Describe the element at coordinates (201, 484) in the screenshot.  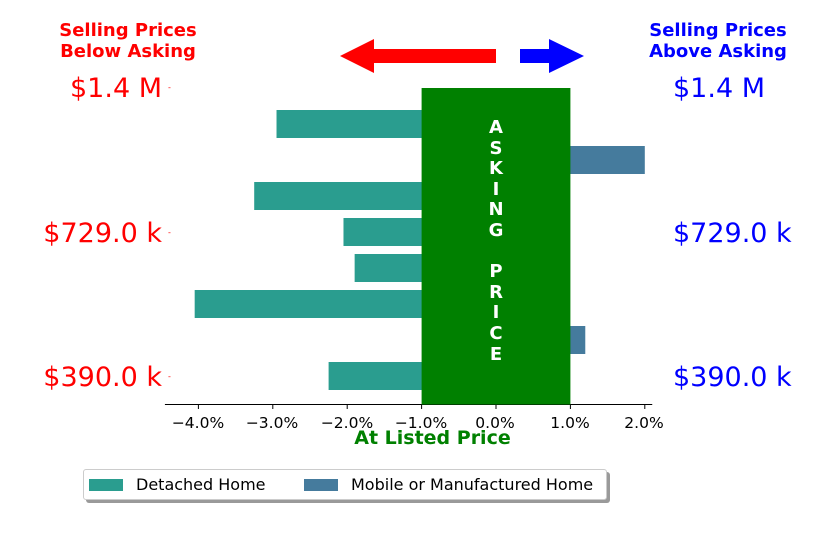
I see `legend-label-detached-home: Detached Home` at that location.